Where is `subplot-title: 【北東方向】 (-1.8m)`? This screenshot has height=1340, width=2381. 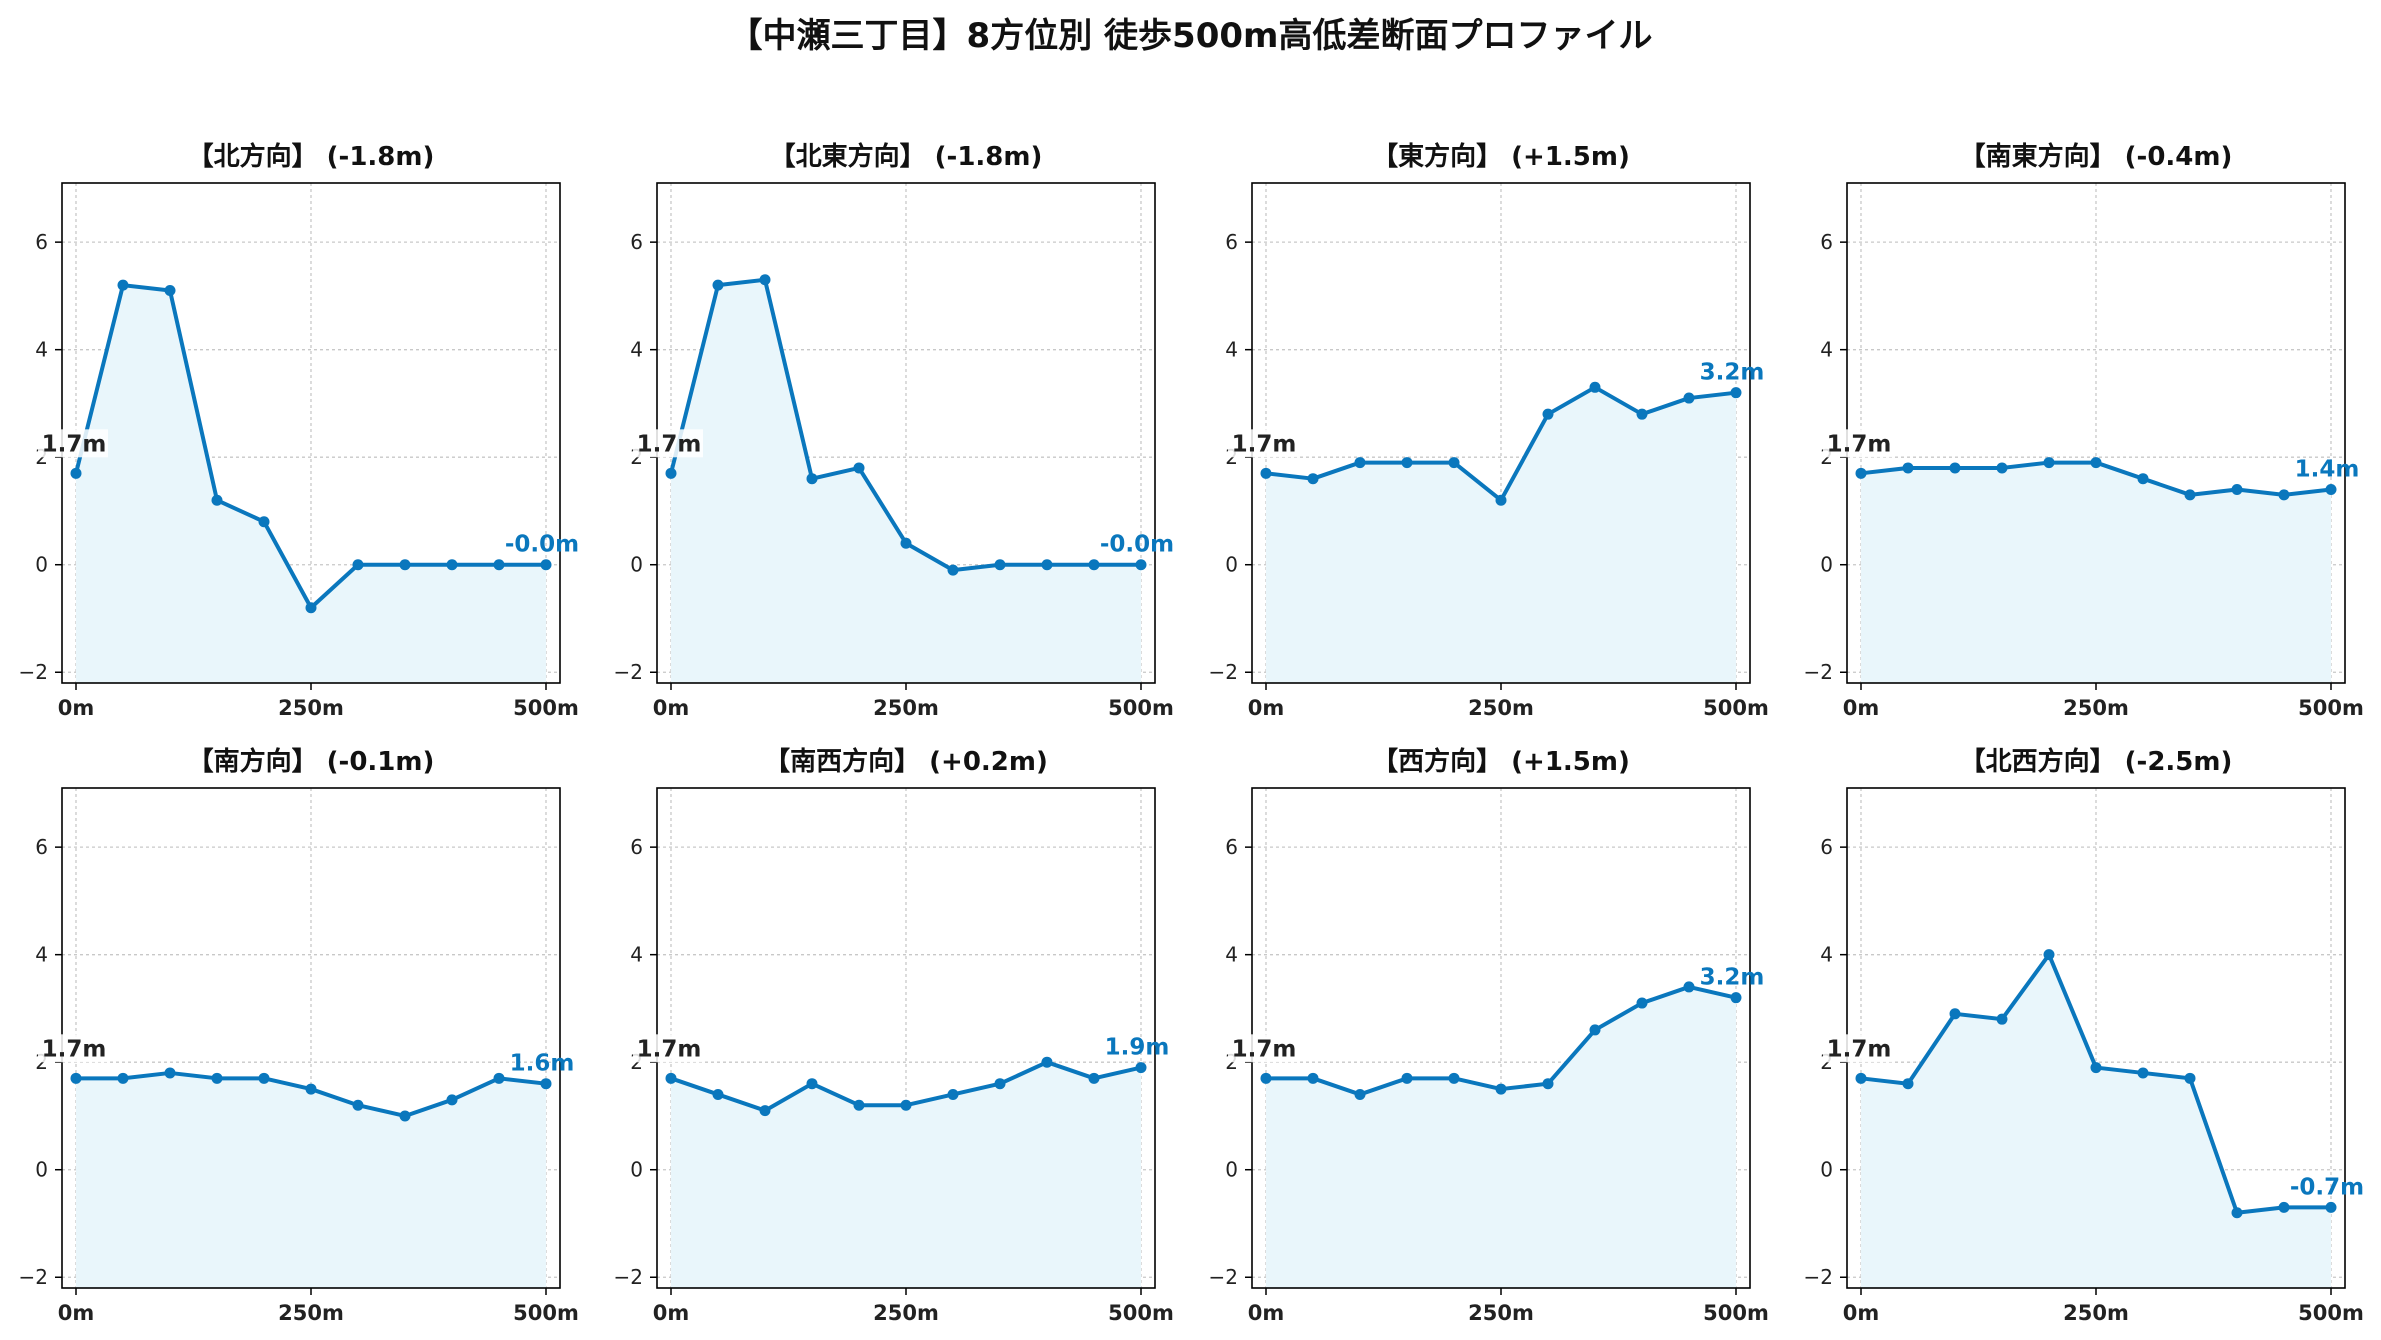
subplot-title: 【北東方向】 (-1.8m) is located at coordinates (906, 156).